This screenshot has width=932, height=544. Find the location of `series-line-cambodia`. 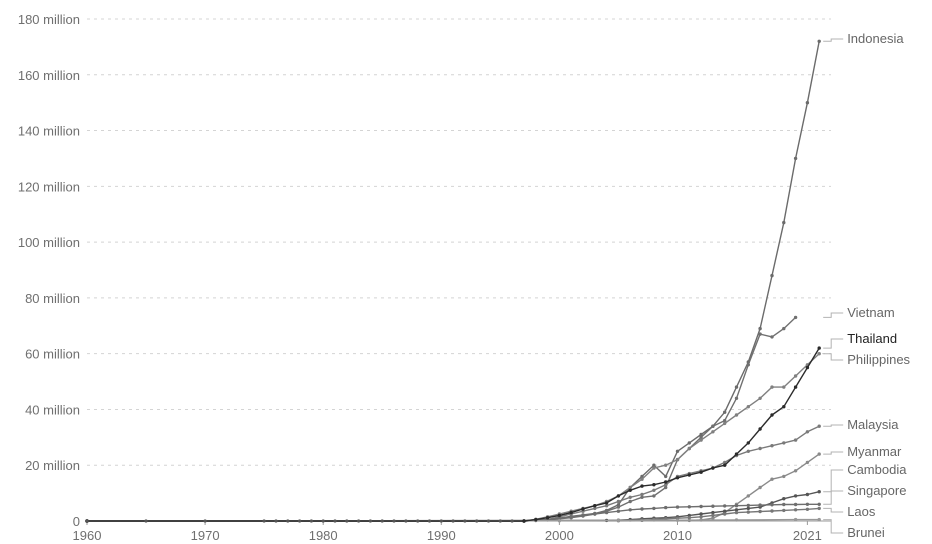

series-line-cambodia is located at coordinates (453, 506).